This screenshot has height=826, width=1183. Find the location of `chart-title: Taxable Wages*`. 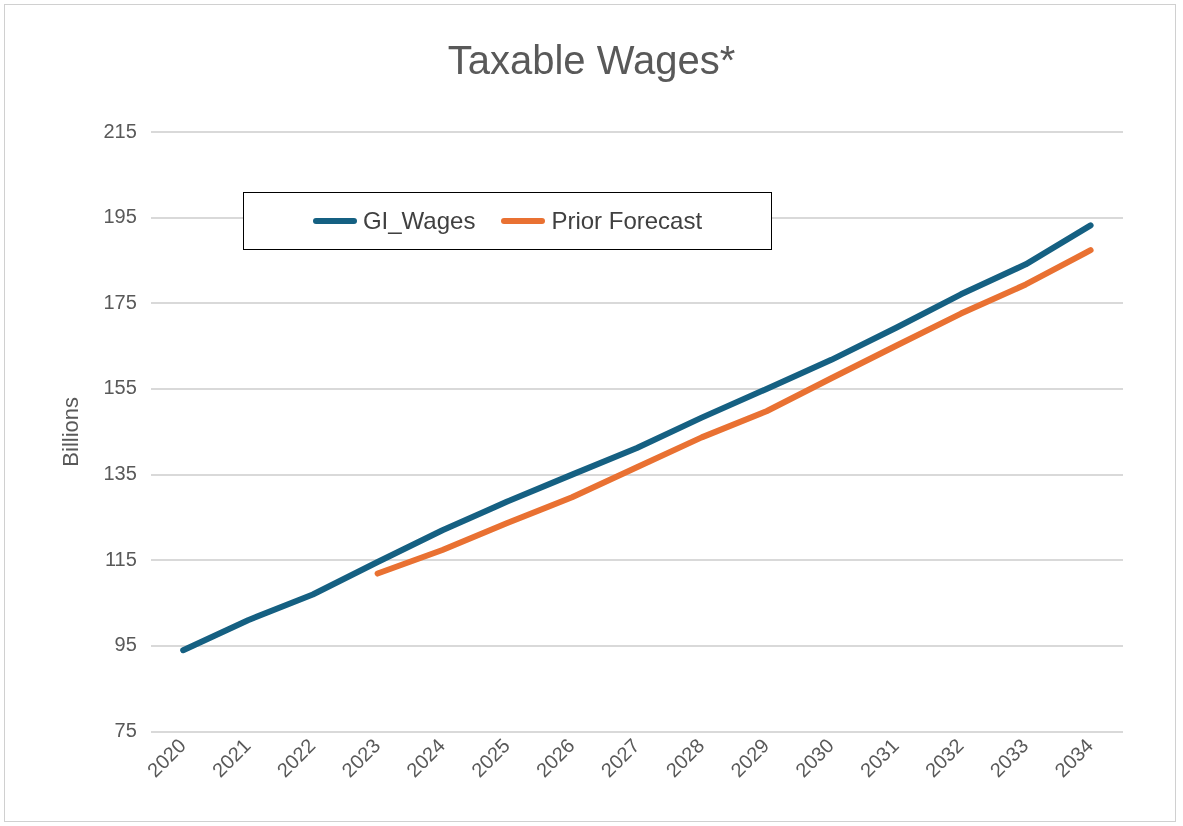

chart-title: Taxable Wages* is located at coordinates (591, 60).